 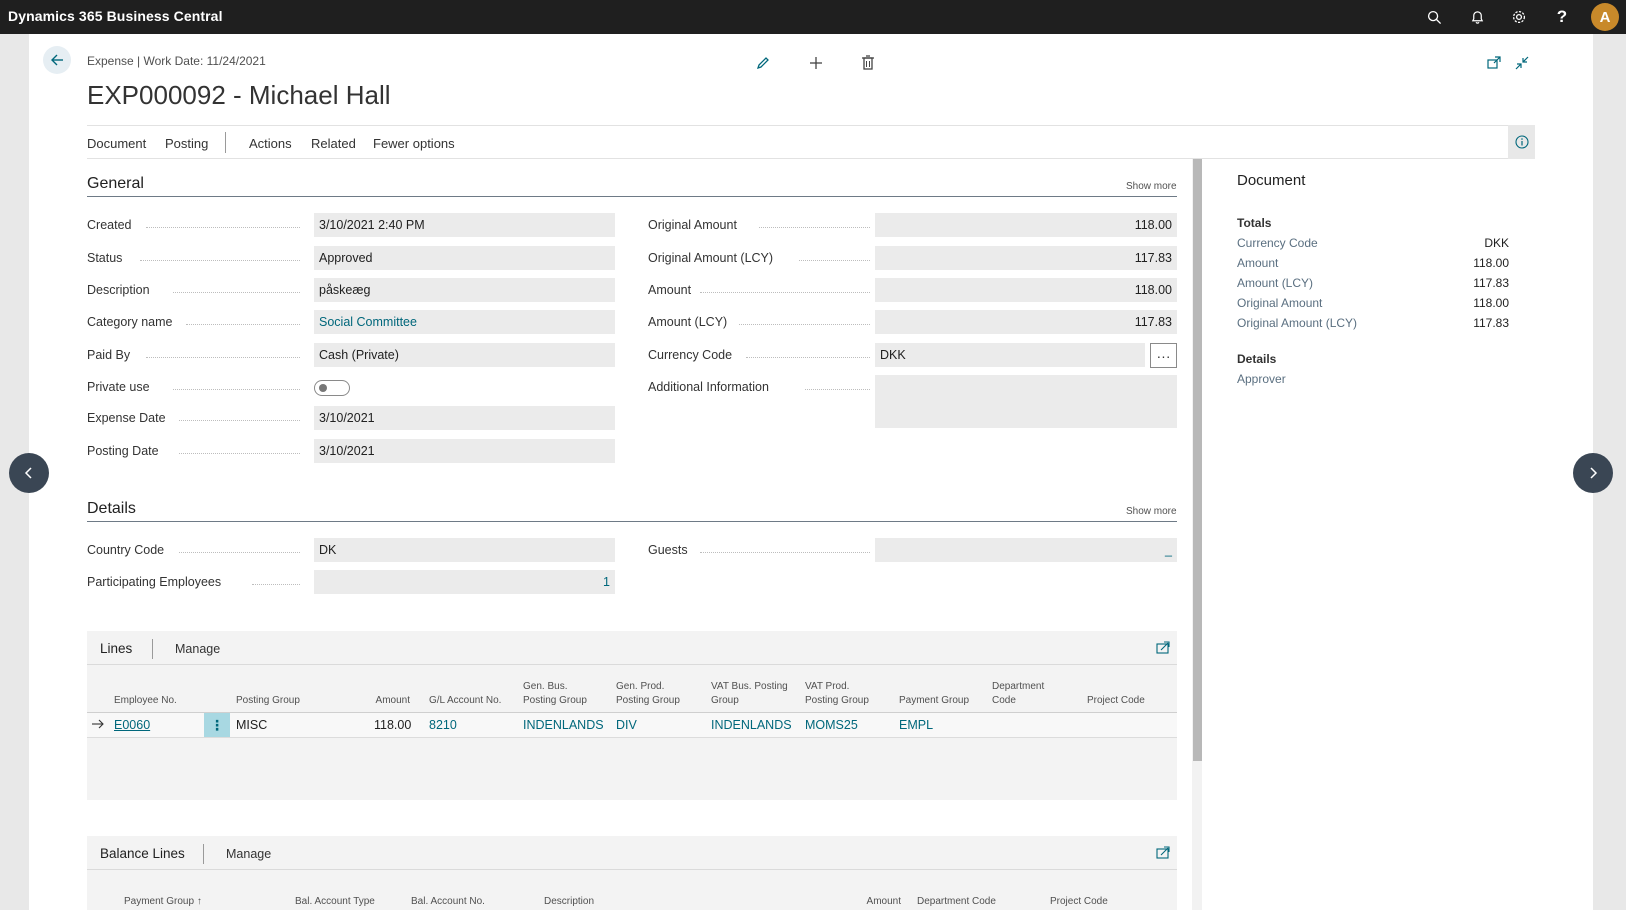 What do you see at coordinates (98, 726) in the screenshot?
I see `row-selected-arrow-icon` at bounding box center [98, 726].